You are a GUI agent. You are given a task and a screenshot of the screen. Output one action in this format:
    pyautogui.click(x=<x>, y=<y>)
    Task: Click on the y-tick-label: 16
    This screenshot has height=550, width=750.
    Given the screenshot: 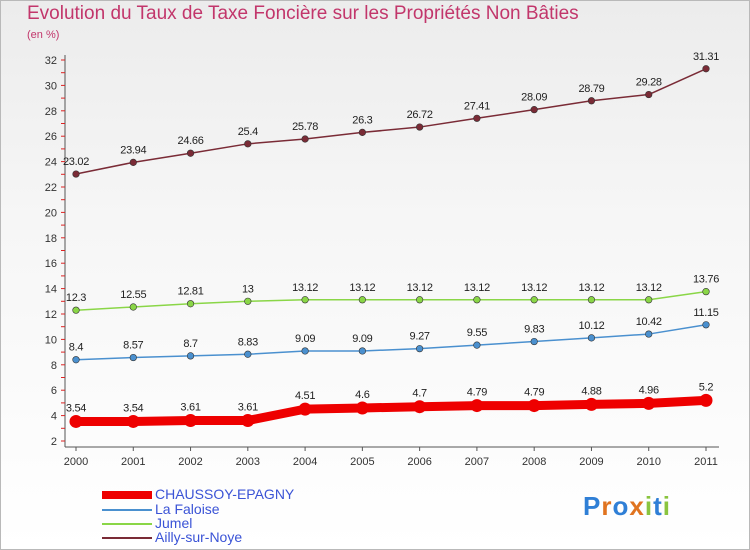 What is the action you would take?
    pyautogui.click(x=51, y=264)
    